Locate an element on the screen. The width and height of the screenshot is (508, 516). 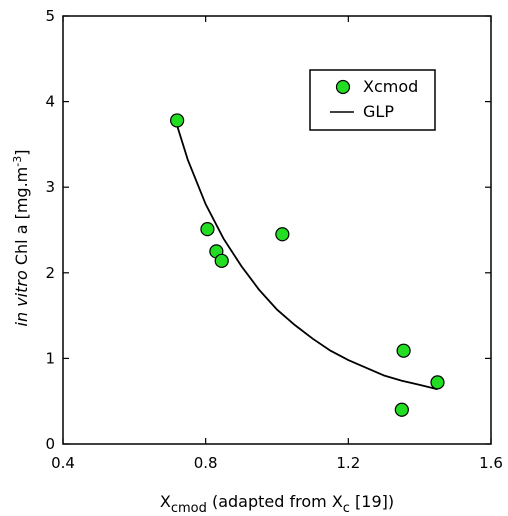
legend: Xcmod GLP is located at coordinates (372, 100).